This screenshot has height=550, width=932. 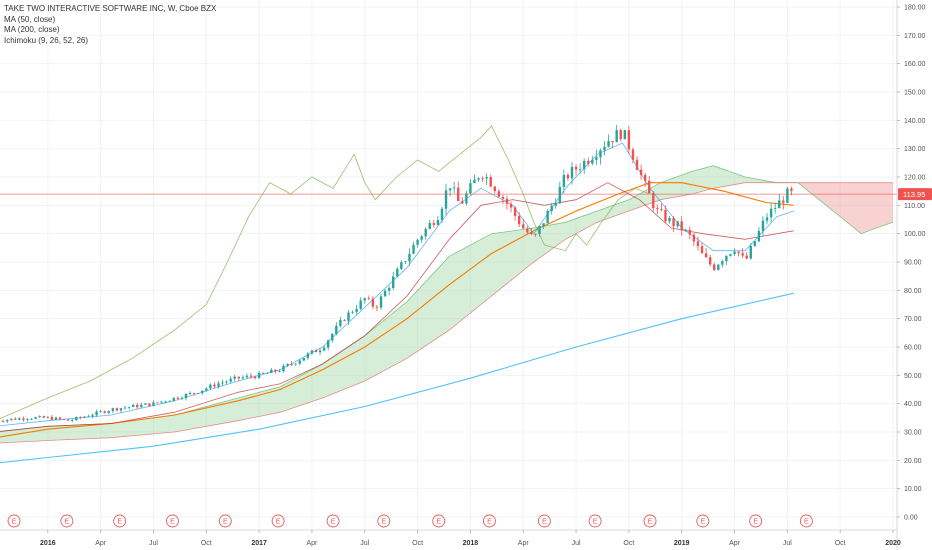 I want to click on indicator-ma200-label: MA (200, close), so click(x=32, y=29).